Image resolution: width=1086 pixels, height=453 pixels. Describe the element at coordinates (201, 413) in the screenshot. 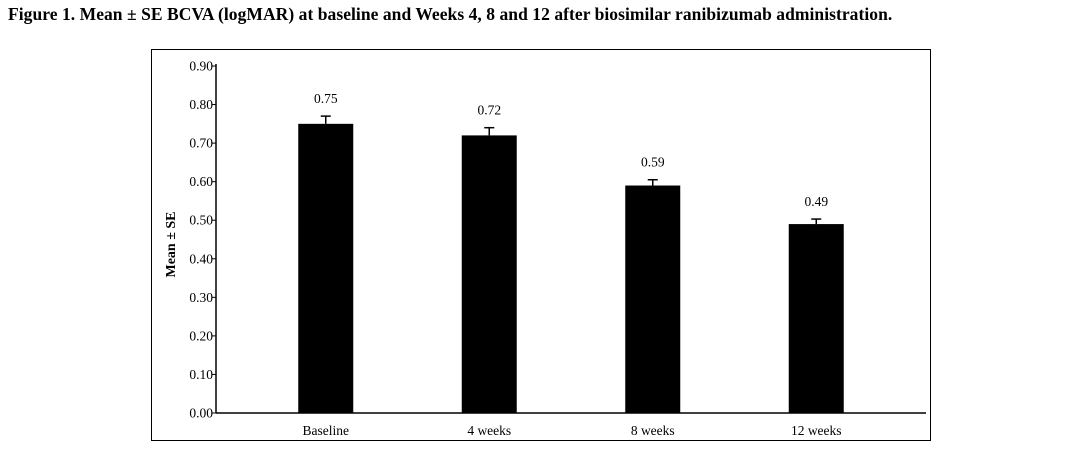

I see `y-tick-label: 0.00` at that location.